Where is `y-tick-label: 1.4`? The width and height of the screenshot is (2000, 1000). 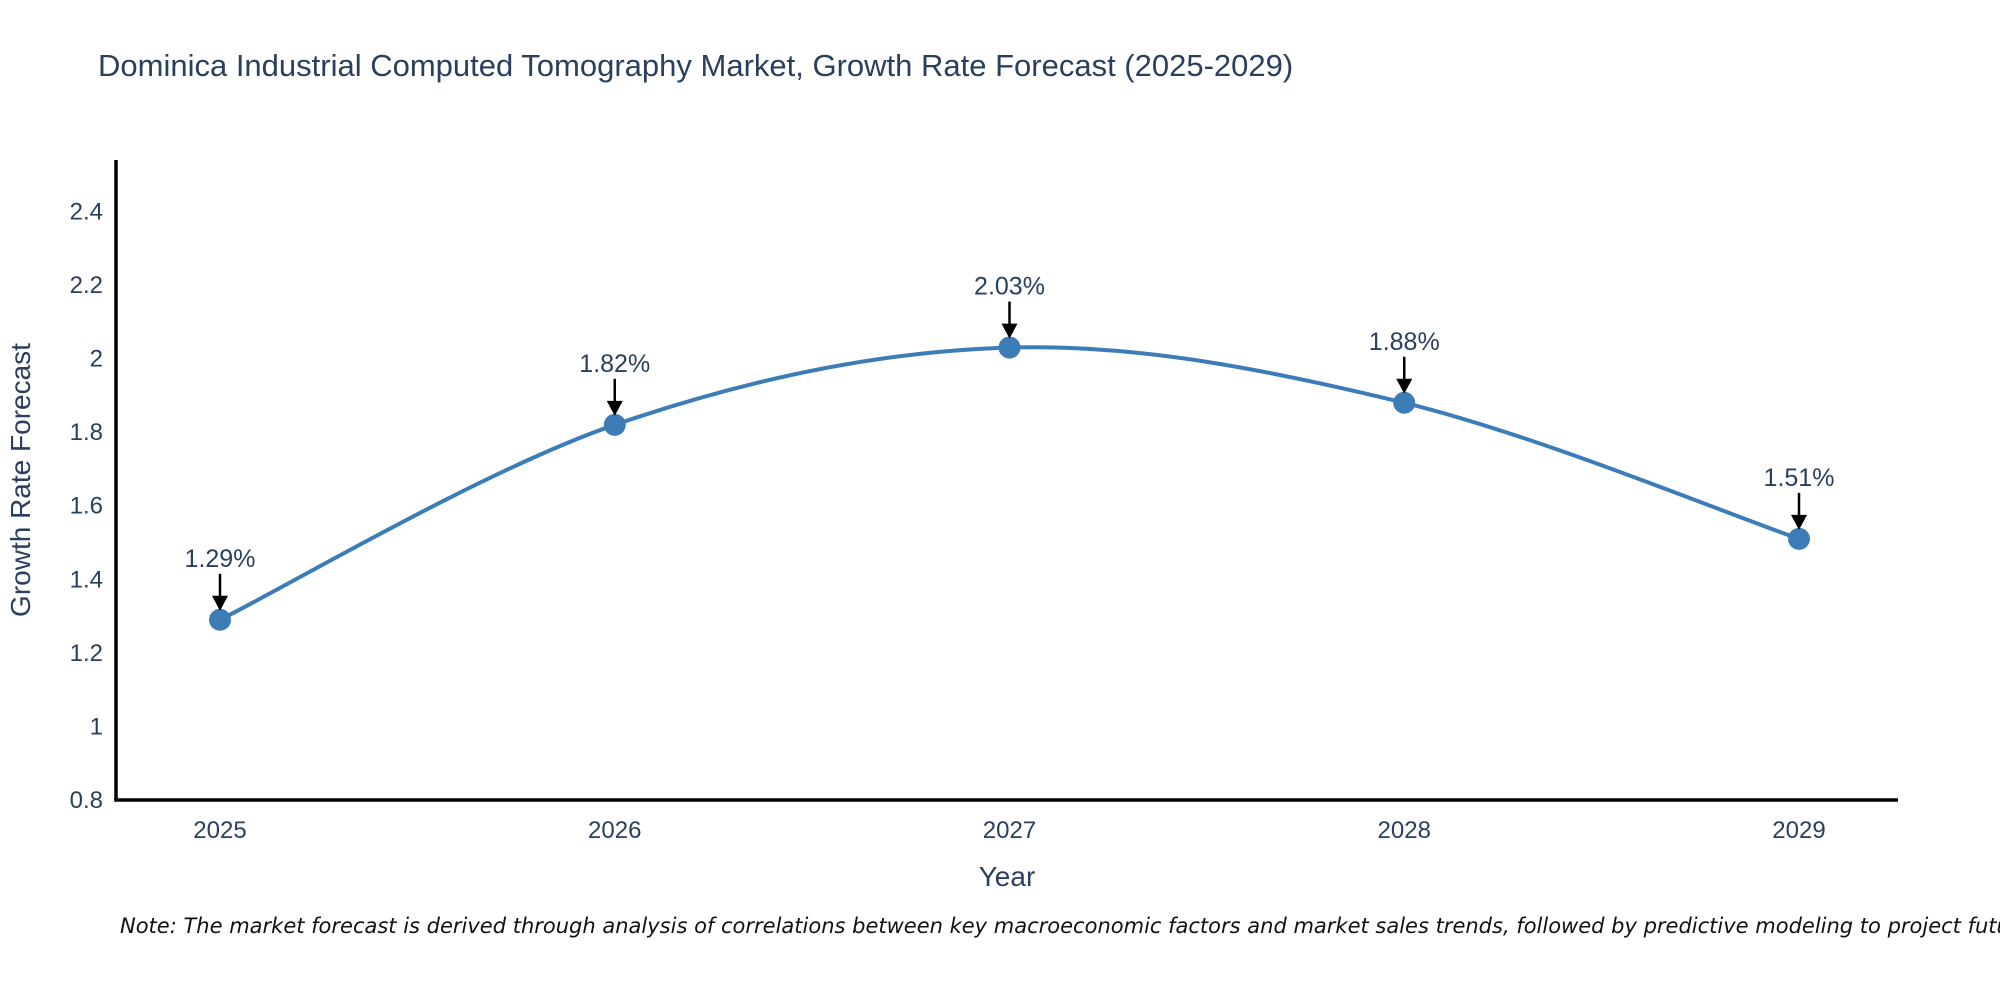 y-tick-label: 1.4 is located at coordinates (86, 579).